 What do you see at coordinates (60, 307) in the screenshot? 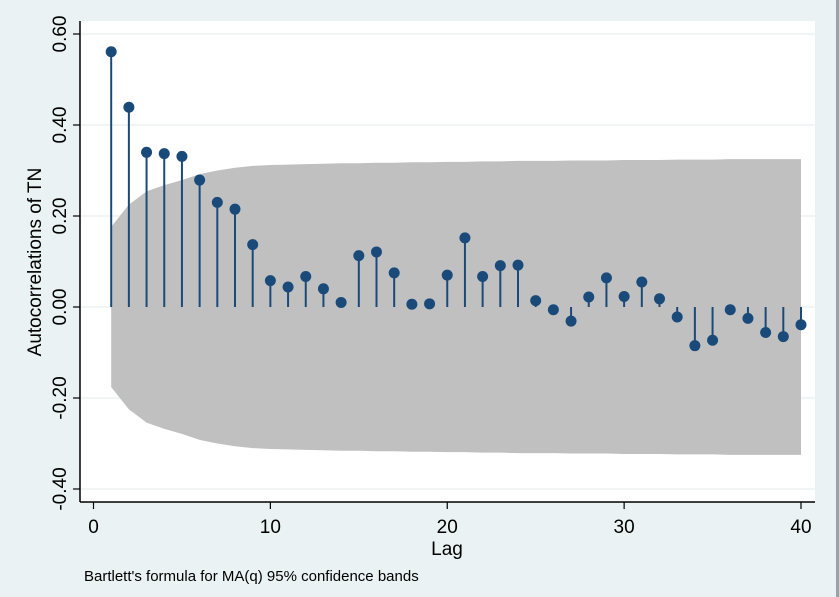
I see `y-tick-label: 0.00` at bounding box center [60, 307].